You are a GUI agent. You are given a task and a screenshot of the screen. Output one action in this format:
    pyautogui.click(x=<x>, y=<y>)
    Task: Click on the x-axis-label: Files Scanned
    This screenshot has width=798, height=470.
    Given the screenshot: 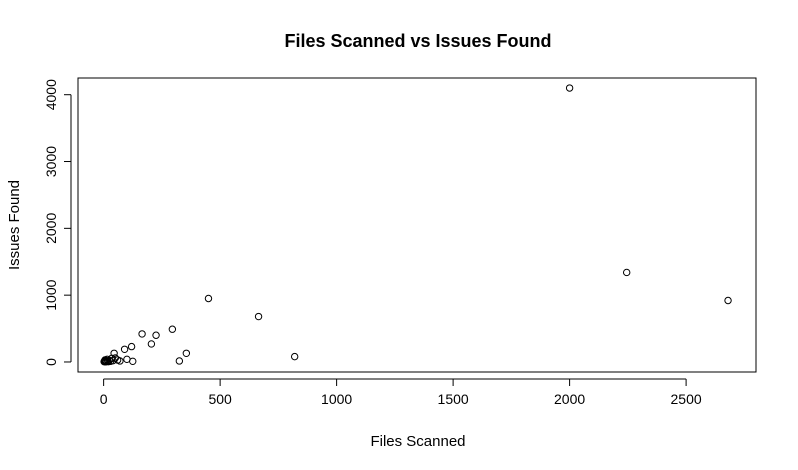 What is the action you would take?
    pyautogui.click(x=417, y=441)
    